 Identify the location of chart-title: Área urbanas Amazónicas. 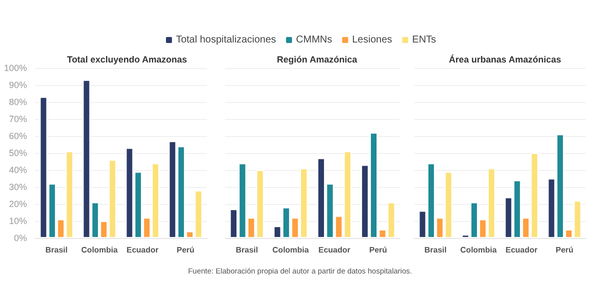
(505, 59).